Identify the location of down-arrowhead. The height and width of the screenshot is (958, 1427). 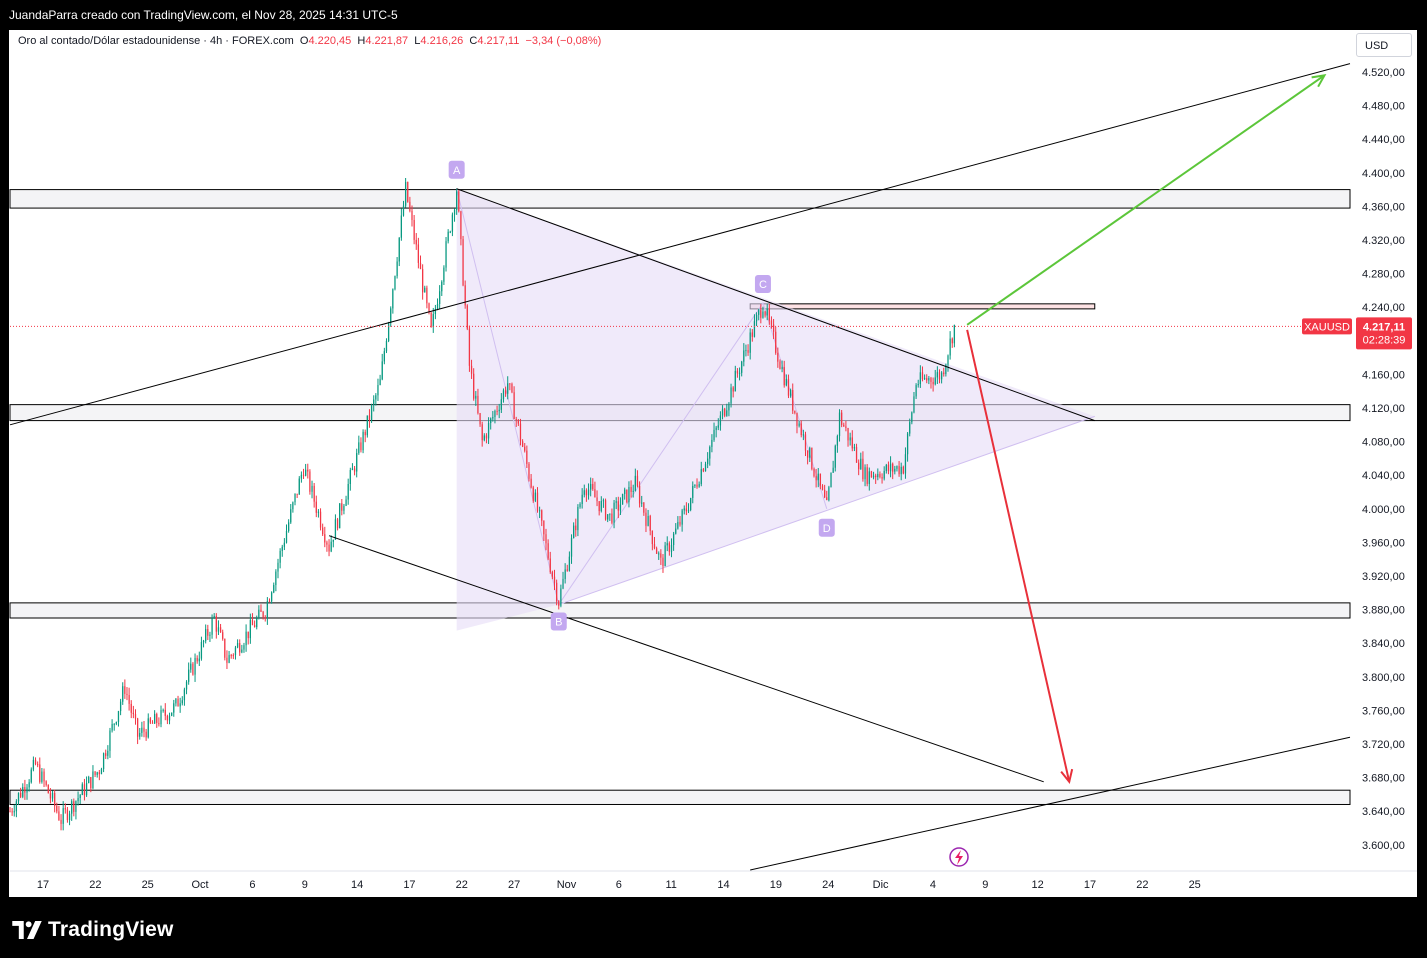
(1067, 776).